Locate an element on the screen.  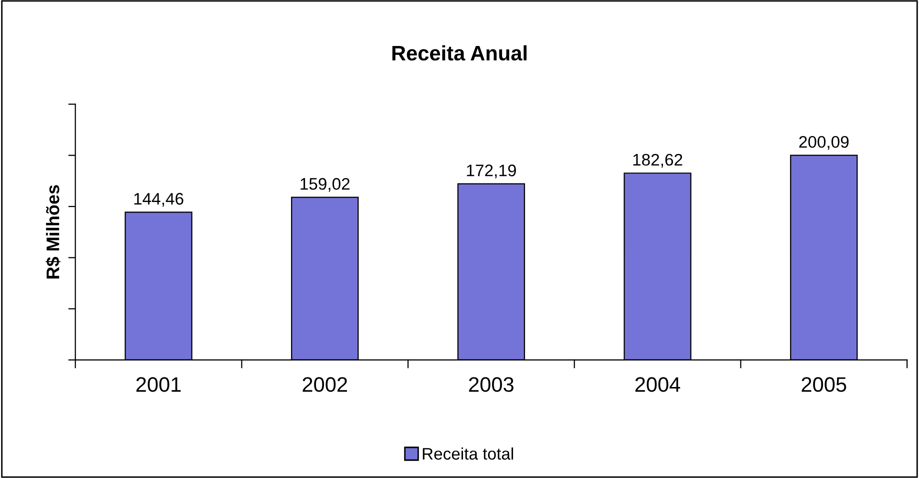
chart-title: Receita Anual is located at coordinates (459, 53).